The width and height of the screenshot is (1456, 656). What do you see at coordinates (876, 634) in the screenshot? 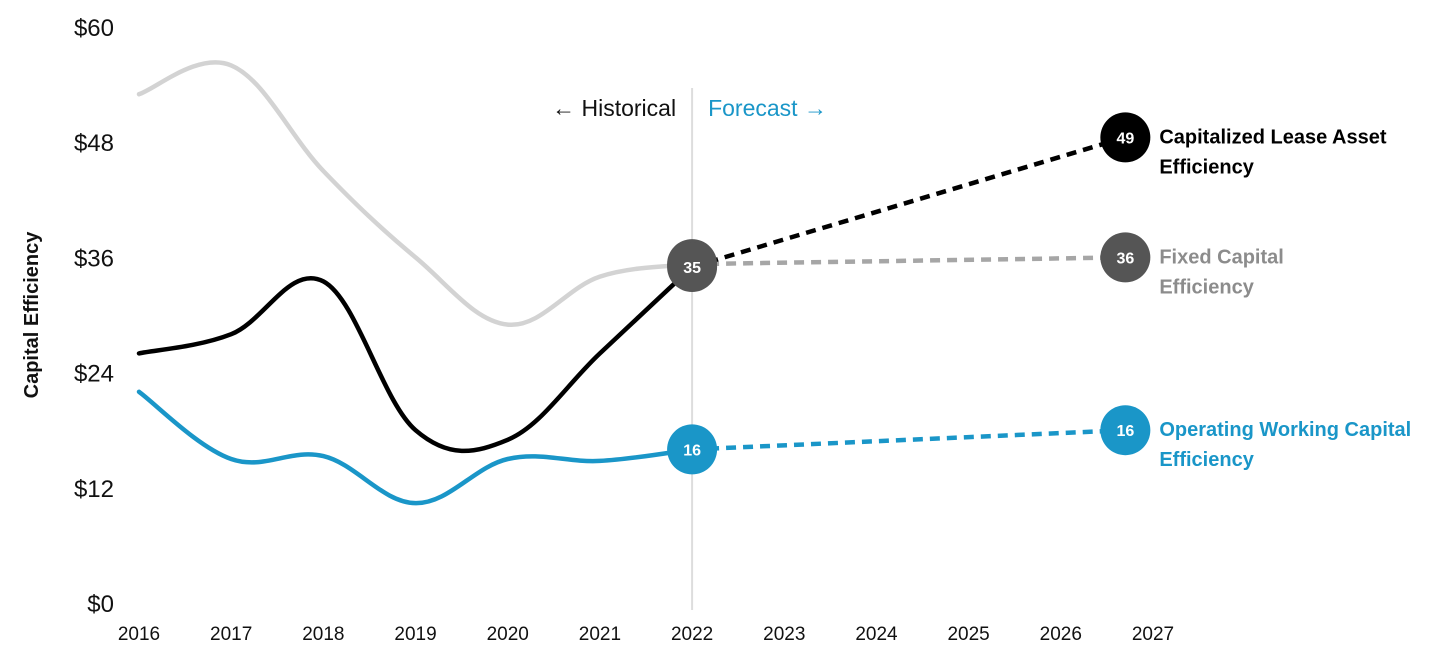
I see `x-tick-label: 2024` at bounding box center [876, 634].